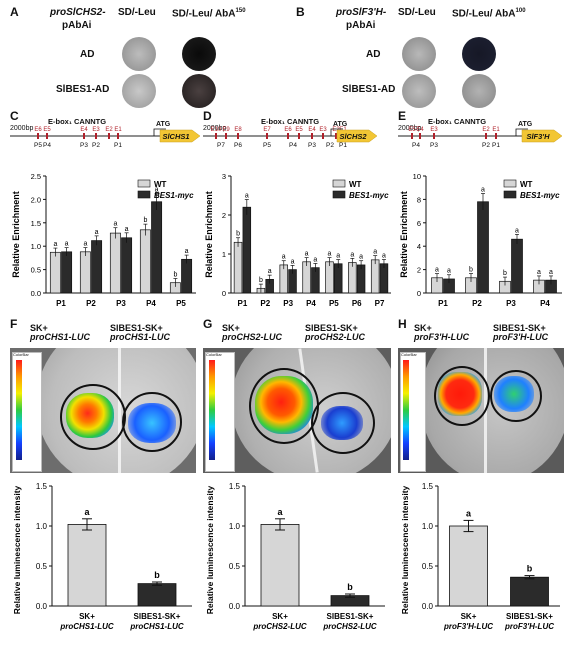 The height and width of the screenshot is (645, 569). What do you see at coordinates (496, 145) in the screenshot?
I see `primer-label-e-P1: P1` at bounding box center [496, 145].